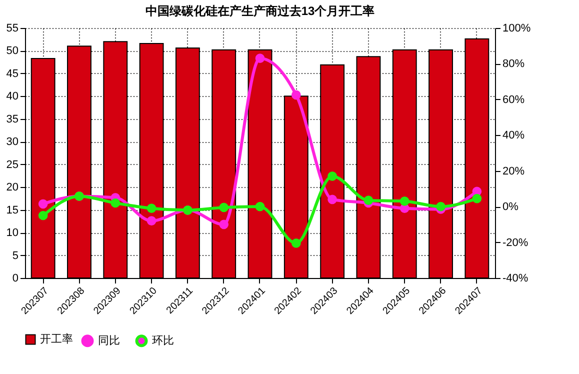 The height and width of the screenshot is (374, 579). Describe the element at coordinates (12, 188) in the screenshot. I see `y-tick-label: 20` at that location.